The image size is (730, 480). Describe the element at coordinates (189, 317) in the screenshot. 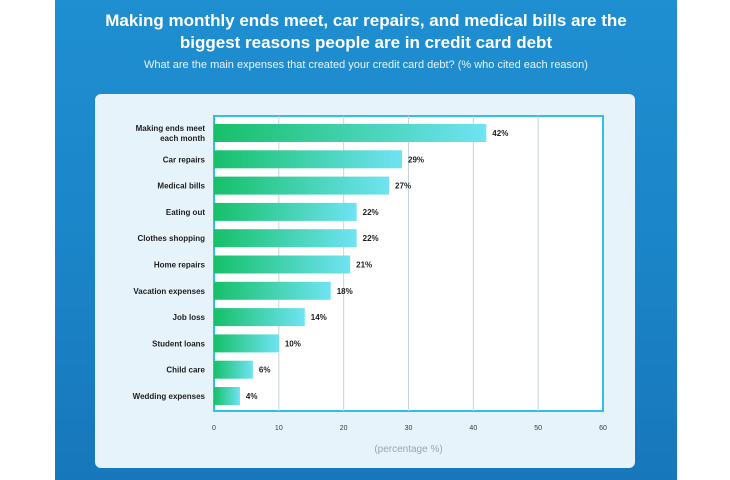

I see `category-label: Job loss` at that location.